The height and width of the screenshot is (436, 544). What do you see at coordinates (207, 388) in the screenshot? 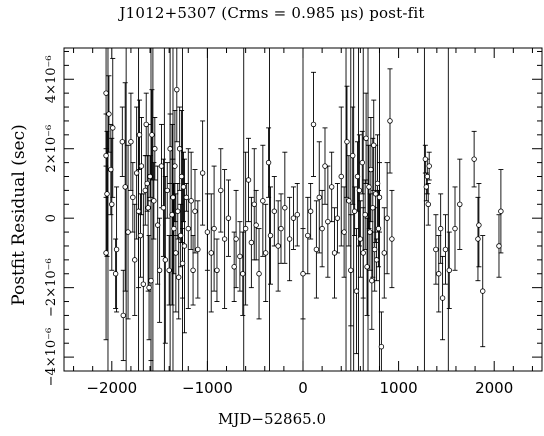
I see `x-tick-label: −1000` at bounding box center [207, 388].